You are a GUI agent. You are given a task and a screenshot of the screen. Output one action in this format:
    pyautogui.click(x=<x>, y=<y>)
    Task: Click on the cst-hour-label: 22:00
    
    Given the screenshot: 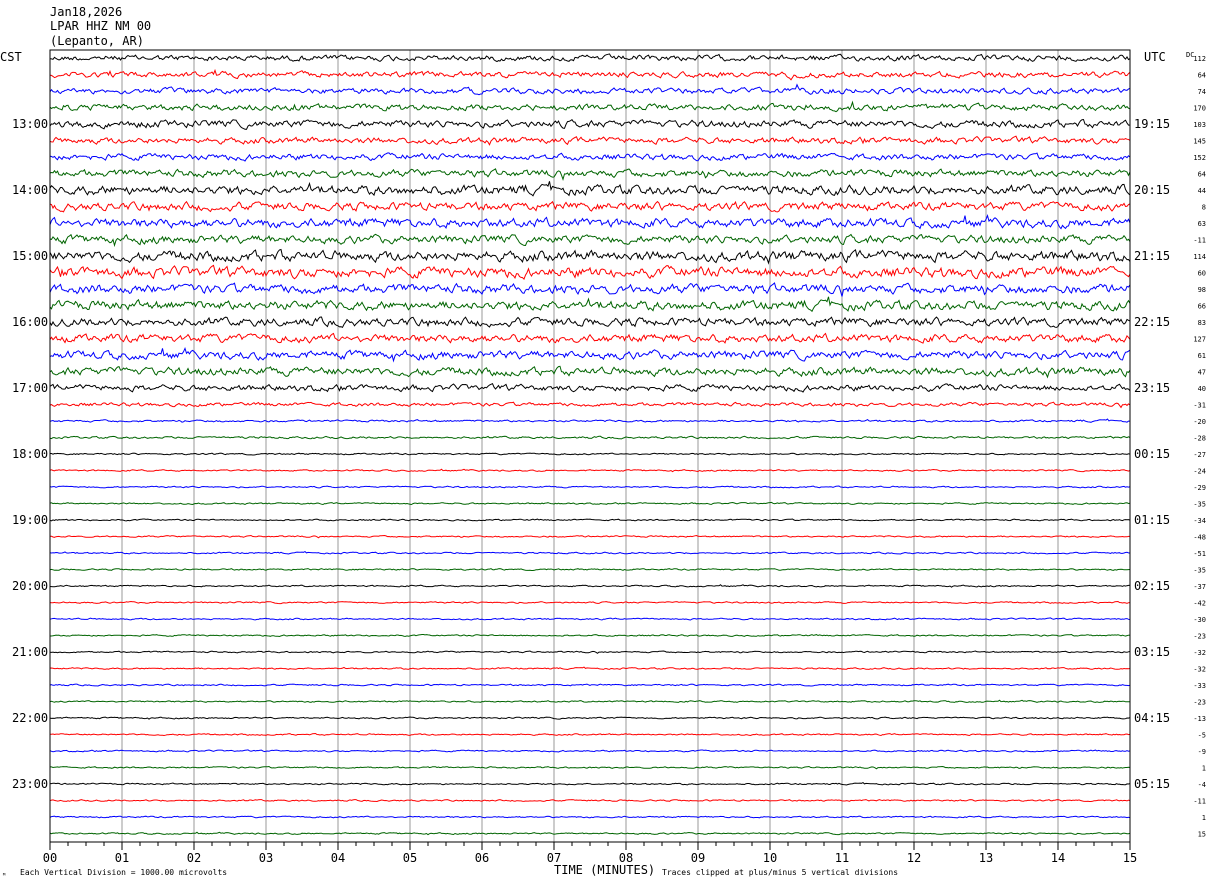 What is the action you would take?
    pyautogui.click(x=30, y=718)
    